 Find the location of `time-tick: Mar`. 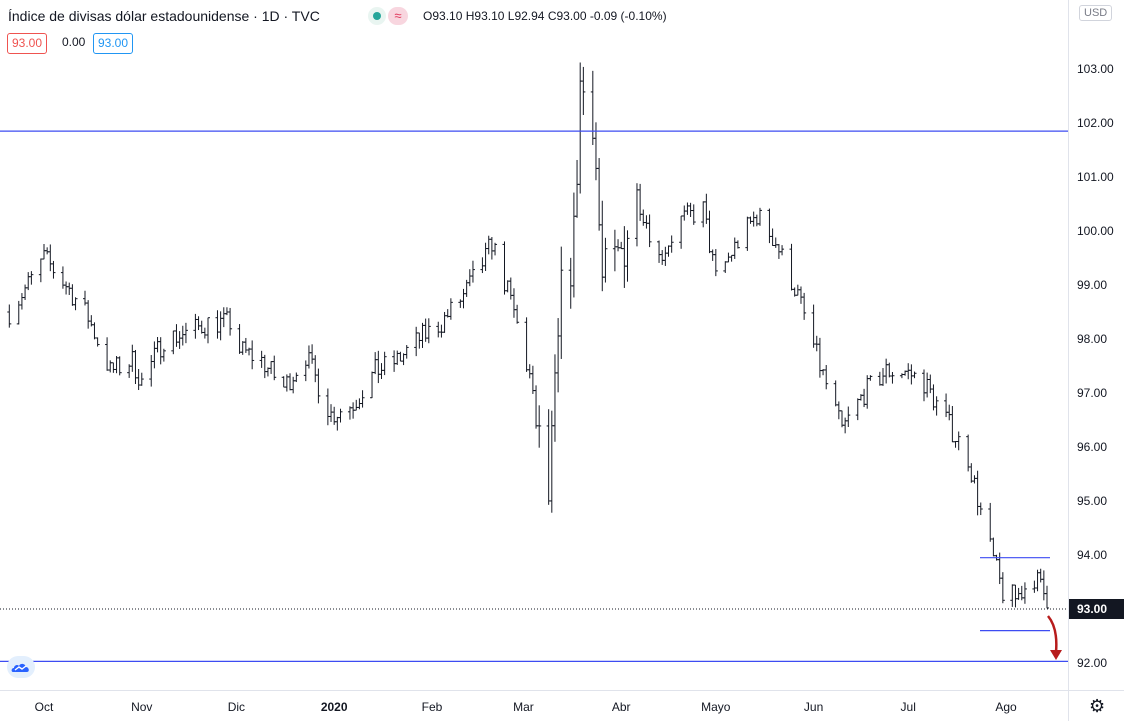

time-tick: Mar is located at coordinates (523, 707).